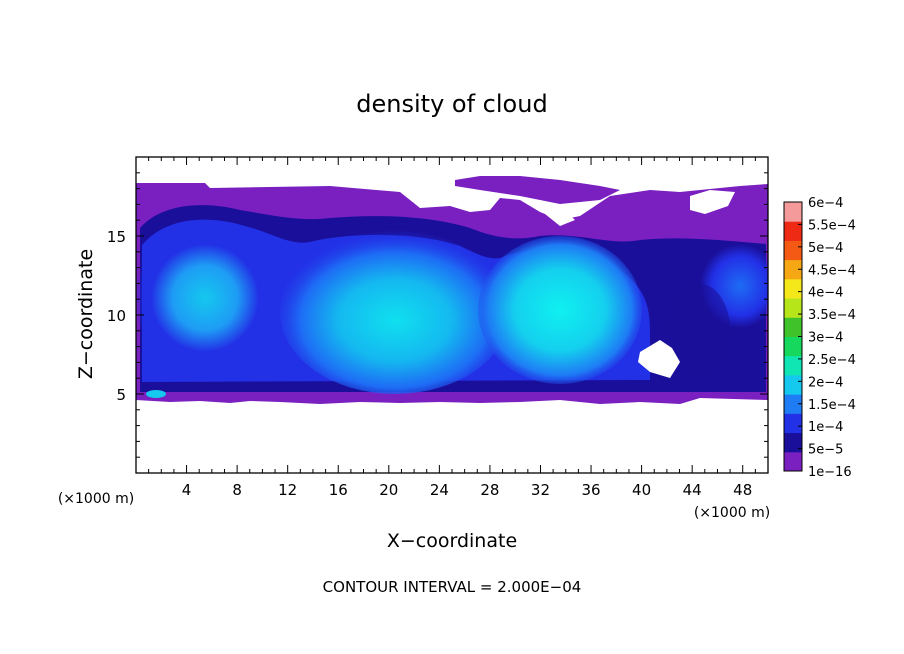 Image resolution: width=904 pixels, height=654 pixels. I want to click on x-tick-label: 32, so click(540, 490).